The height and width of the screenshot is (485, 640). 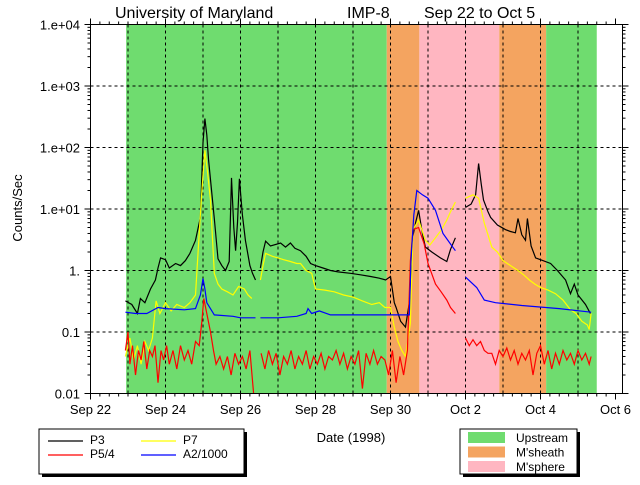 I want to click on x-tick-label: Sep 28, so click(x=315, y=409).